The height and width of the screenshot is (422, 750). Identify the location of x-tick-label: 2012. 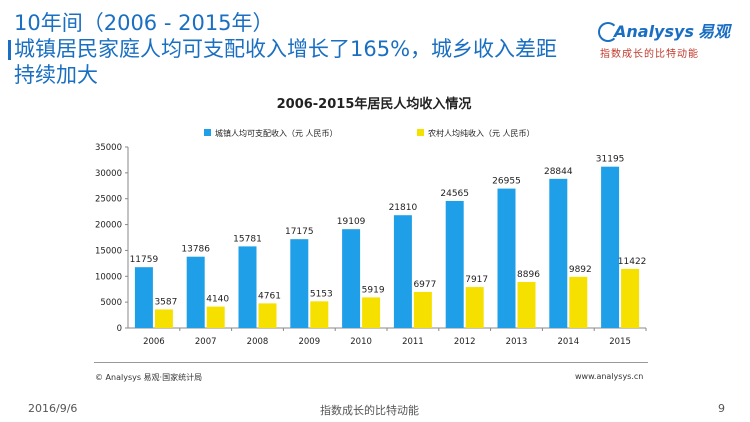
(465, 342).